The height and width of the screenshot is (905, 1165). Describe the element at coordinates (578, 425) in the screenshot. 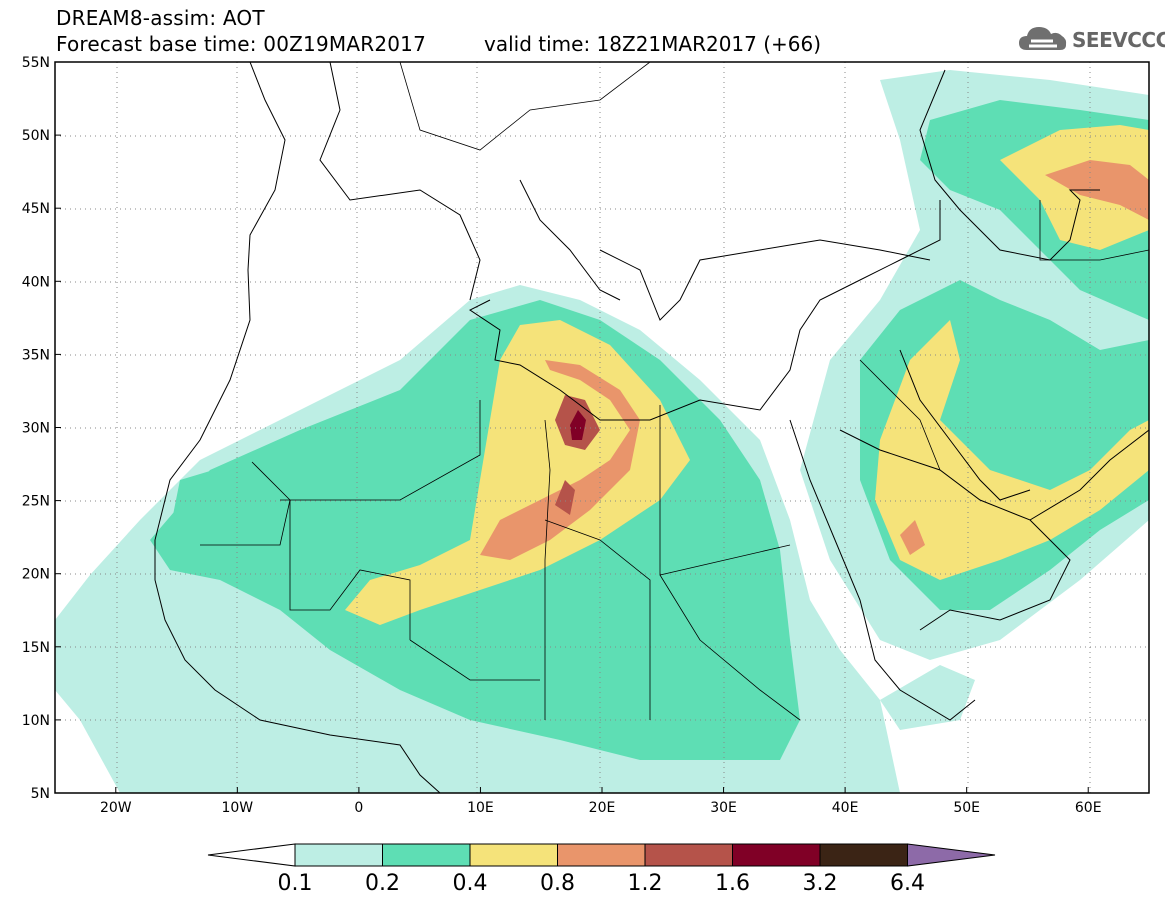

I see `aot-band-1.6` at that location.